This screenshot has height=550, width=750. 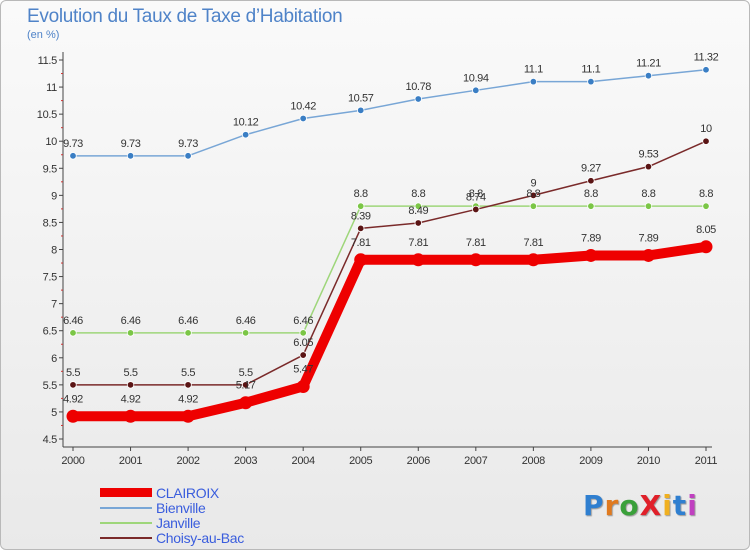 What do you see at coordinates (706, 129) in the screenshot?
I see `data-label-choisy-au-bac: 10` at bounding box center [706, 129].